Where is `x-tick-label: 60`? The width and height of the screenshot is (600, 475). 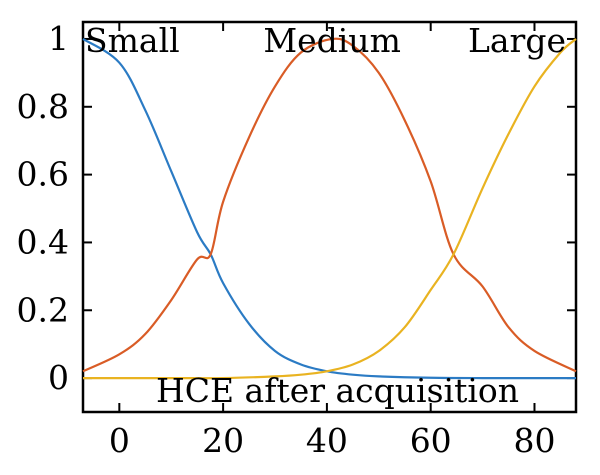 x-tick-label: 60 is located at coordinates (431, 440).